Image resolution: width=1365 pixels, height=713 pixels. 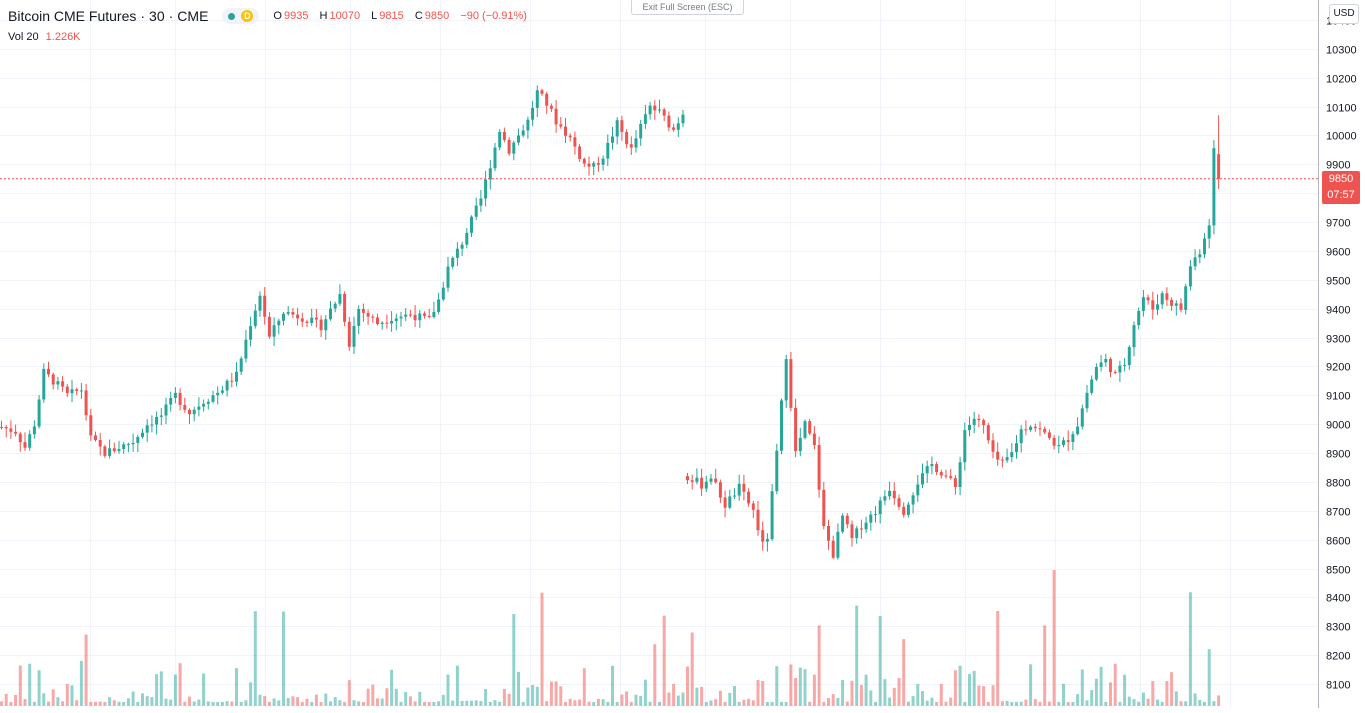 What do you see at coordinates (1341, 179) in the screenshot?
I see `last-price-value: 9850` at bounding box center [1341, 179].